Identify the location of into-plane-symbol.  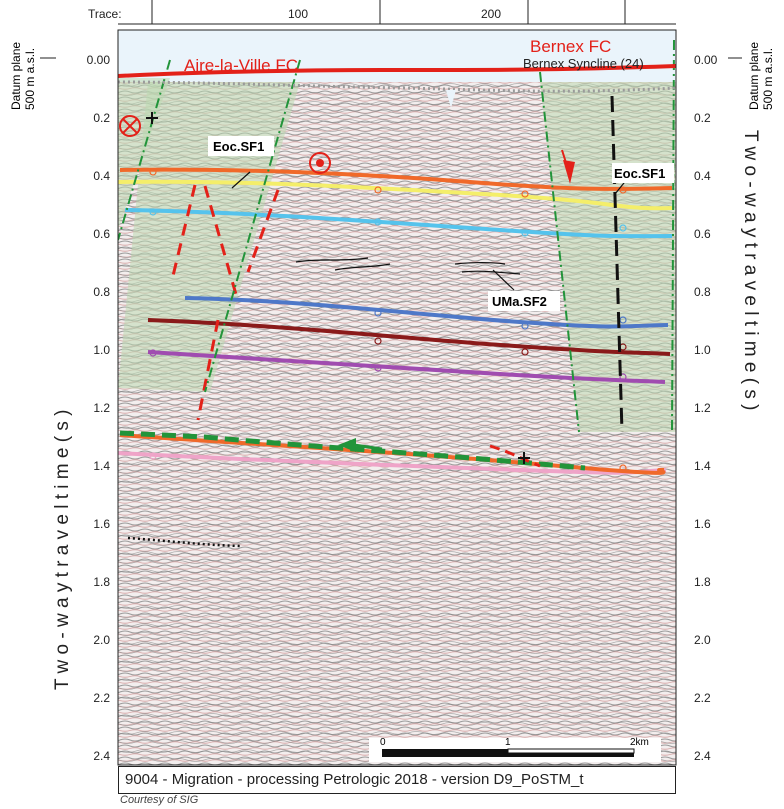
(320, 163).